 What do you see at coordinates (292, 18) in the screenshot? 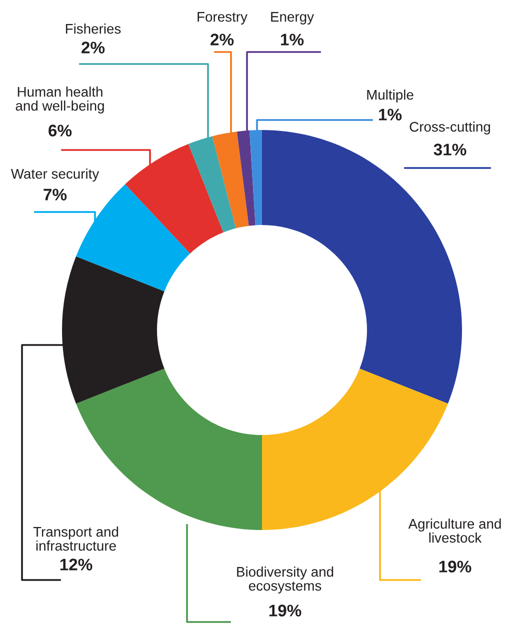
I see `slice-label: Energy` at bounding box center [292, 18].